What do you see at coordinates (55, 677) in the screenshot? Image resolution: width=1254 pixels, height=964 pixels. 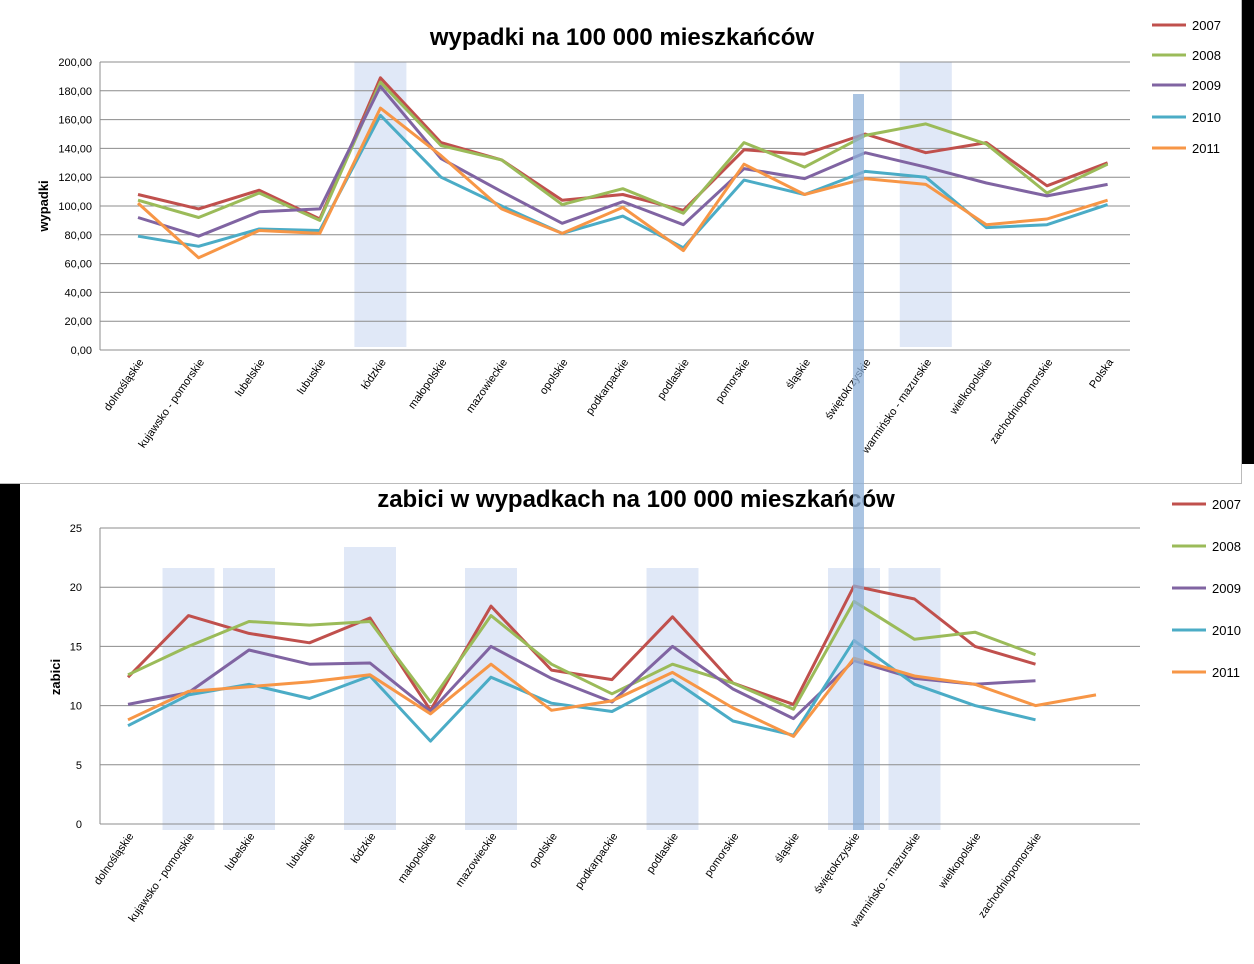 I see `y-axis-label: zabici` at bounding box center [55, 677].